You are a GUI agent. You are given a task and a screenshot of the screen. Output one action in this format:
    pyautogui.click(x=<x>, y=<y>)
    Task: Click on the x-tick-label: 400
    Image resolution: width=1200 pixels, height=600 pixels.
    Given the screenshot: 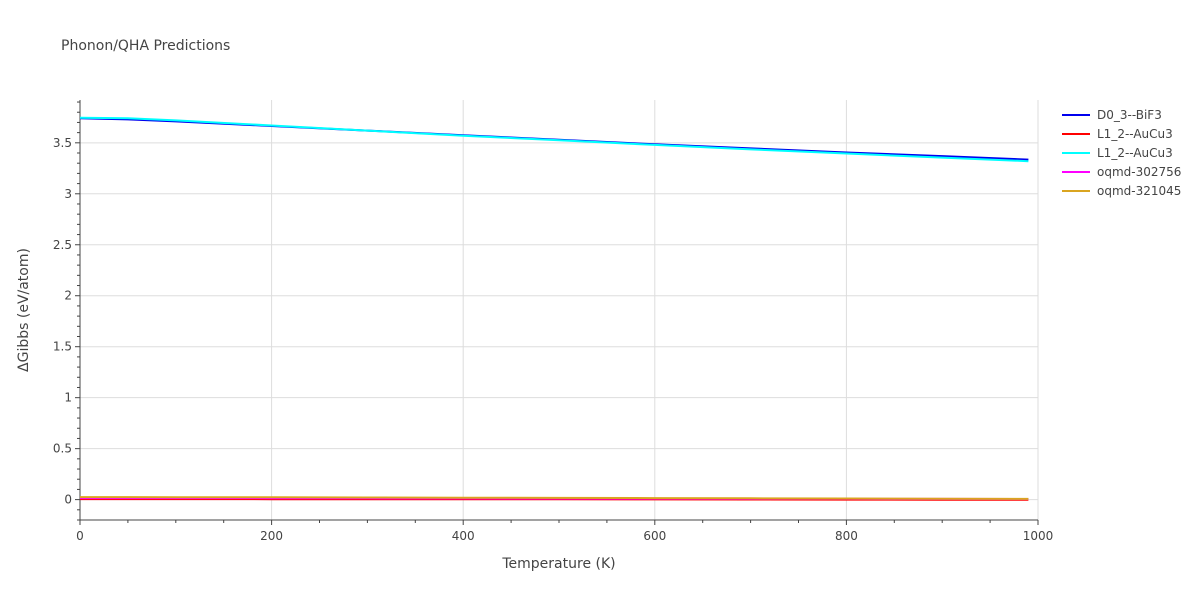 What is the action you would take?
    pyautogui.click(x=463, y=536)
    